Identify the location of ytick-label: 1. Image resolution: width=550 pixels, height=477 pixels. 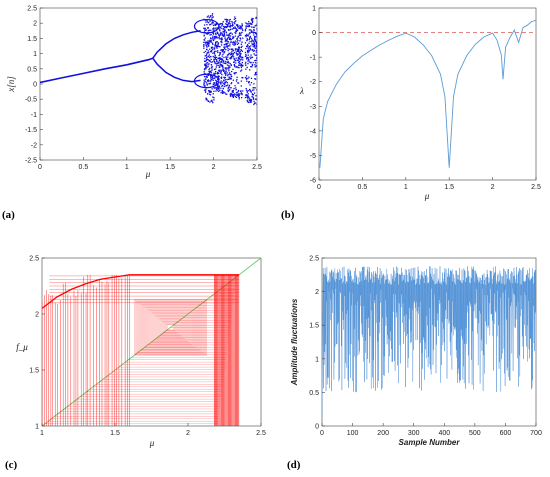
(317, 359).